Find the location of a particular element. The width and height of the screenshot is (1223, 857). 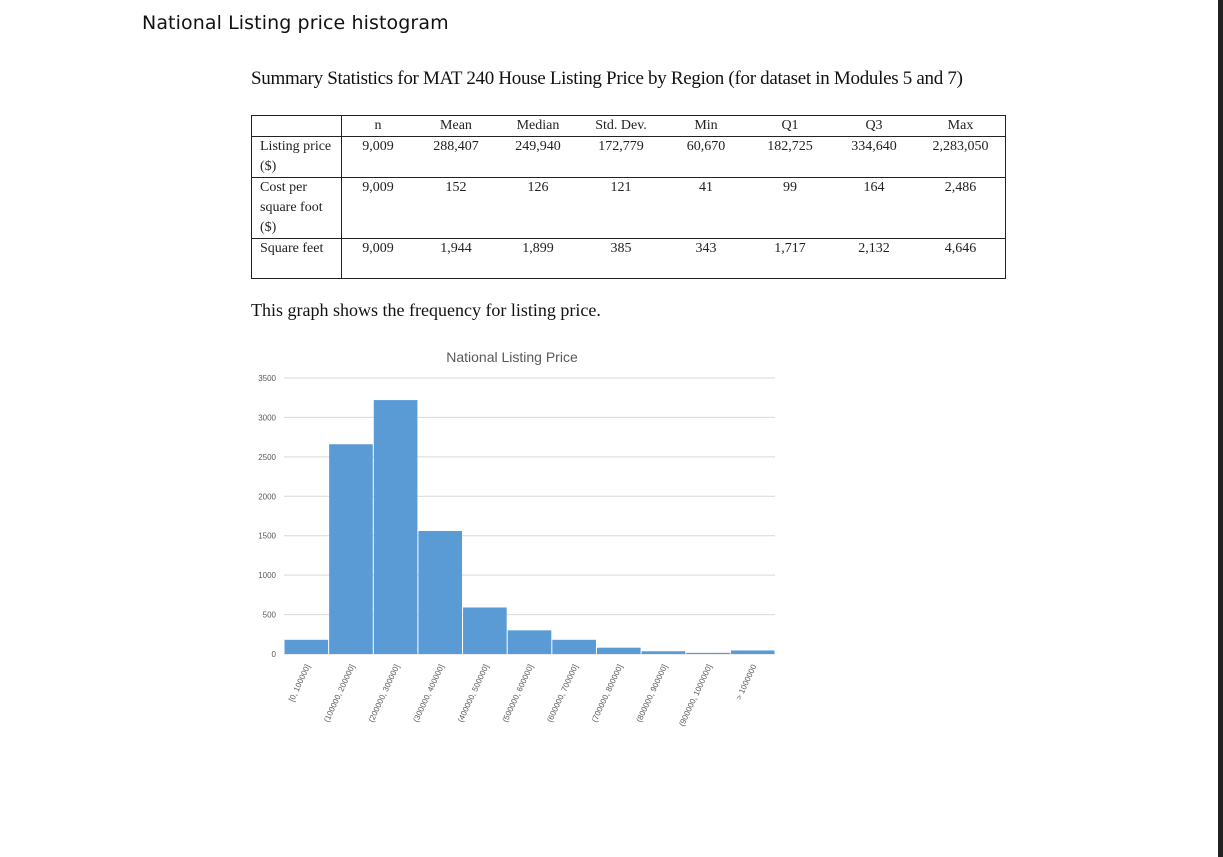

table-cell: 164 is located at coordinates (874, 208).